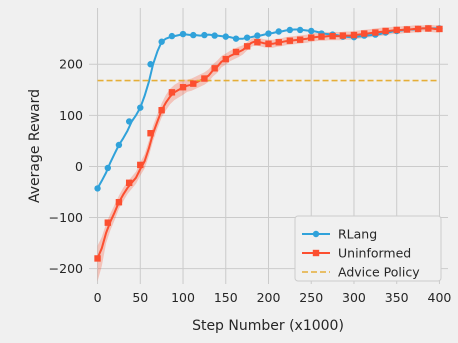 This screenshot has width=458, height=343. I want to click on x-tick-label: 100, so click(183, 297).